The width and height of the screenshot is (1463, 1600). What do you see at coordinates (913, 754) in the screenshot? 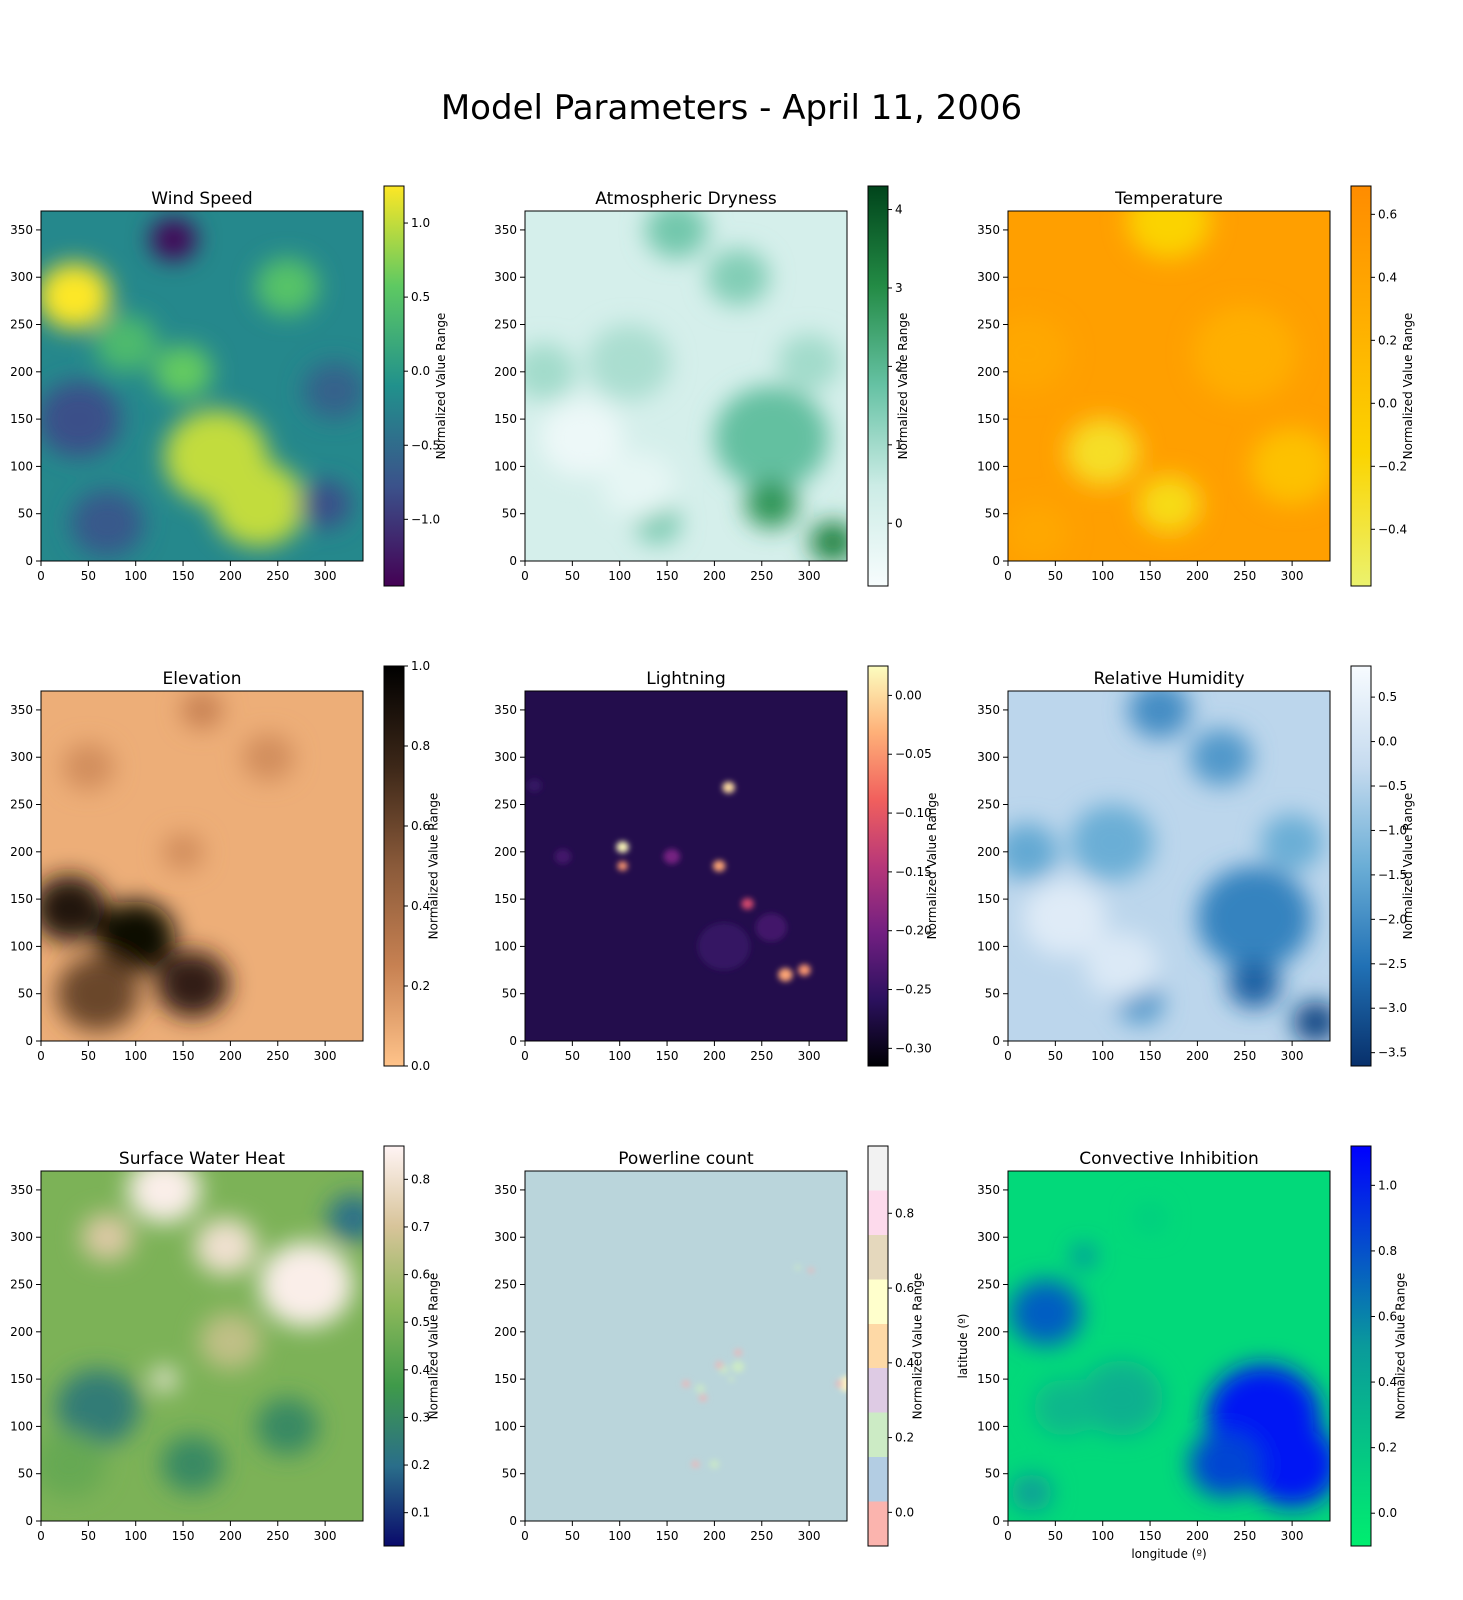
I see `colorbar-tick-label: −0.05` at bounding box center [913, 754].